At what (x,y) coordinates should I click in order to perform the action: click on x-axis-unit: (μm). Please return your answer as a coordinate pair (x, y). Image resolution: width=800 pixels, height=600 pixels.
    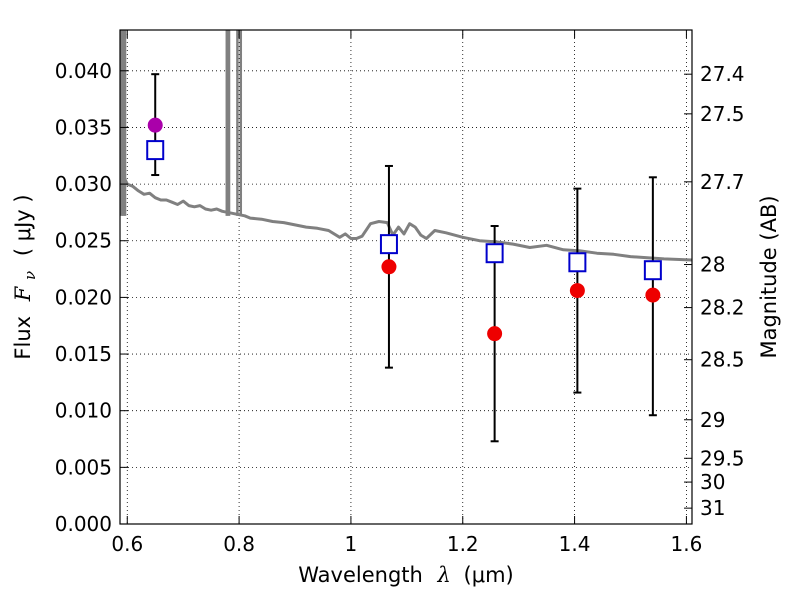
    Looking at the image, I should click on (489, 575).